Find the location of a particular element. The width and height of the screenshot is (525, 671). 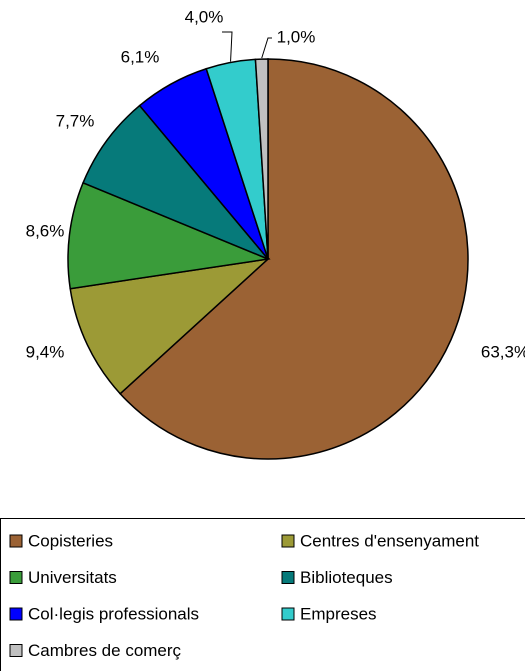

legend-label: Biblioteques is located at coordinates (346, 577).